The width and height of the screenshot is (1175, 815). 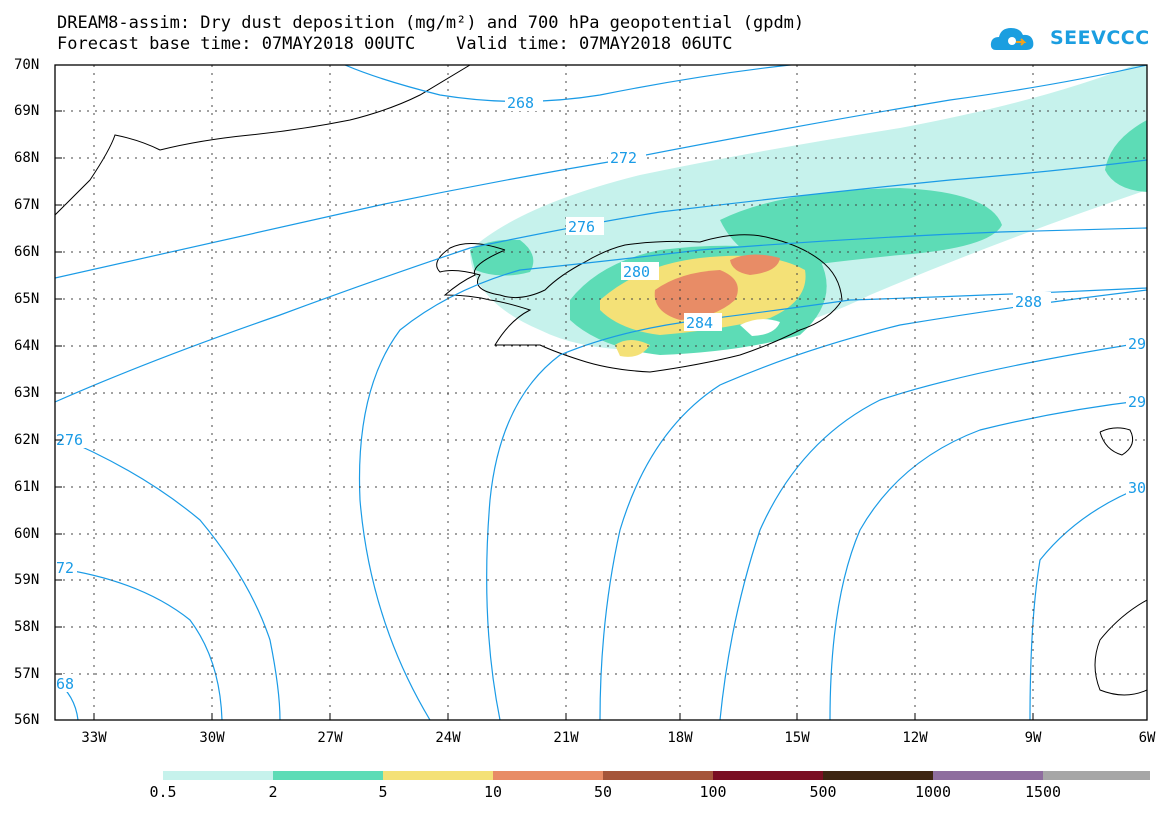 What do you see at coordinates (520, 103) in the screenshot?
I see `contour-label: 268` at bounding box center [520, 103].